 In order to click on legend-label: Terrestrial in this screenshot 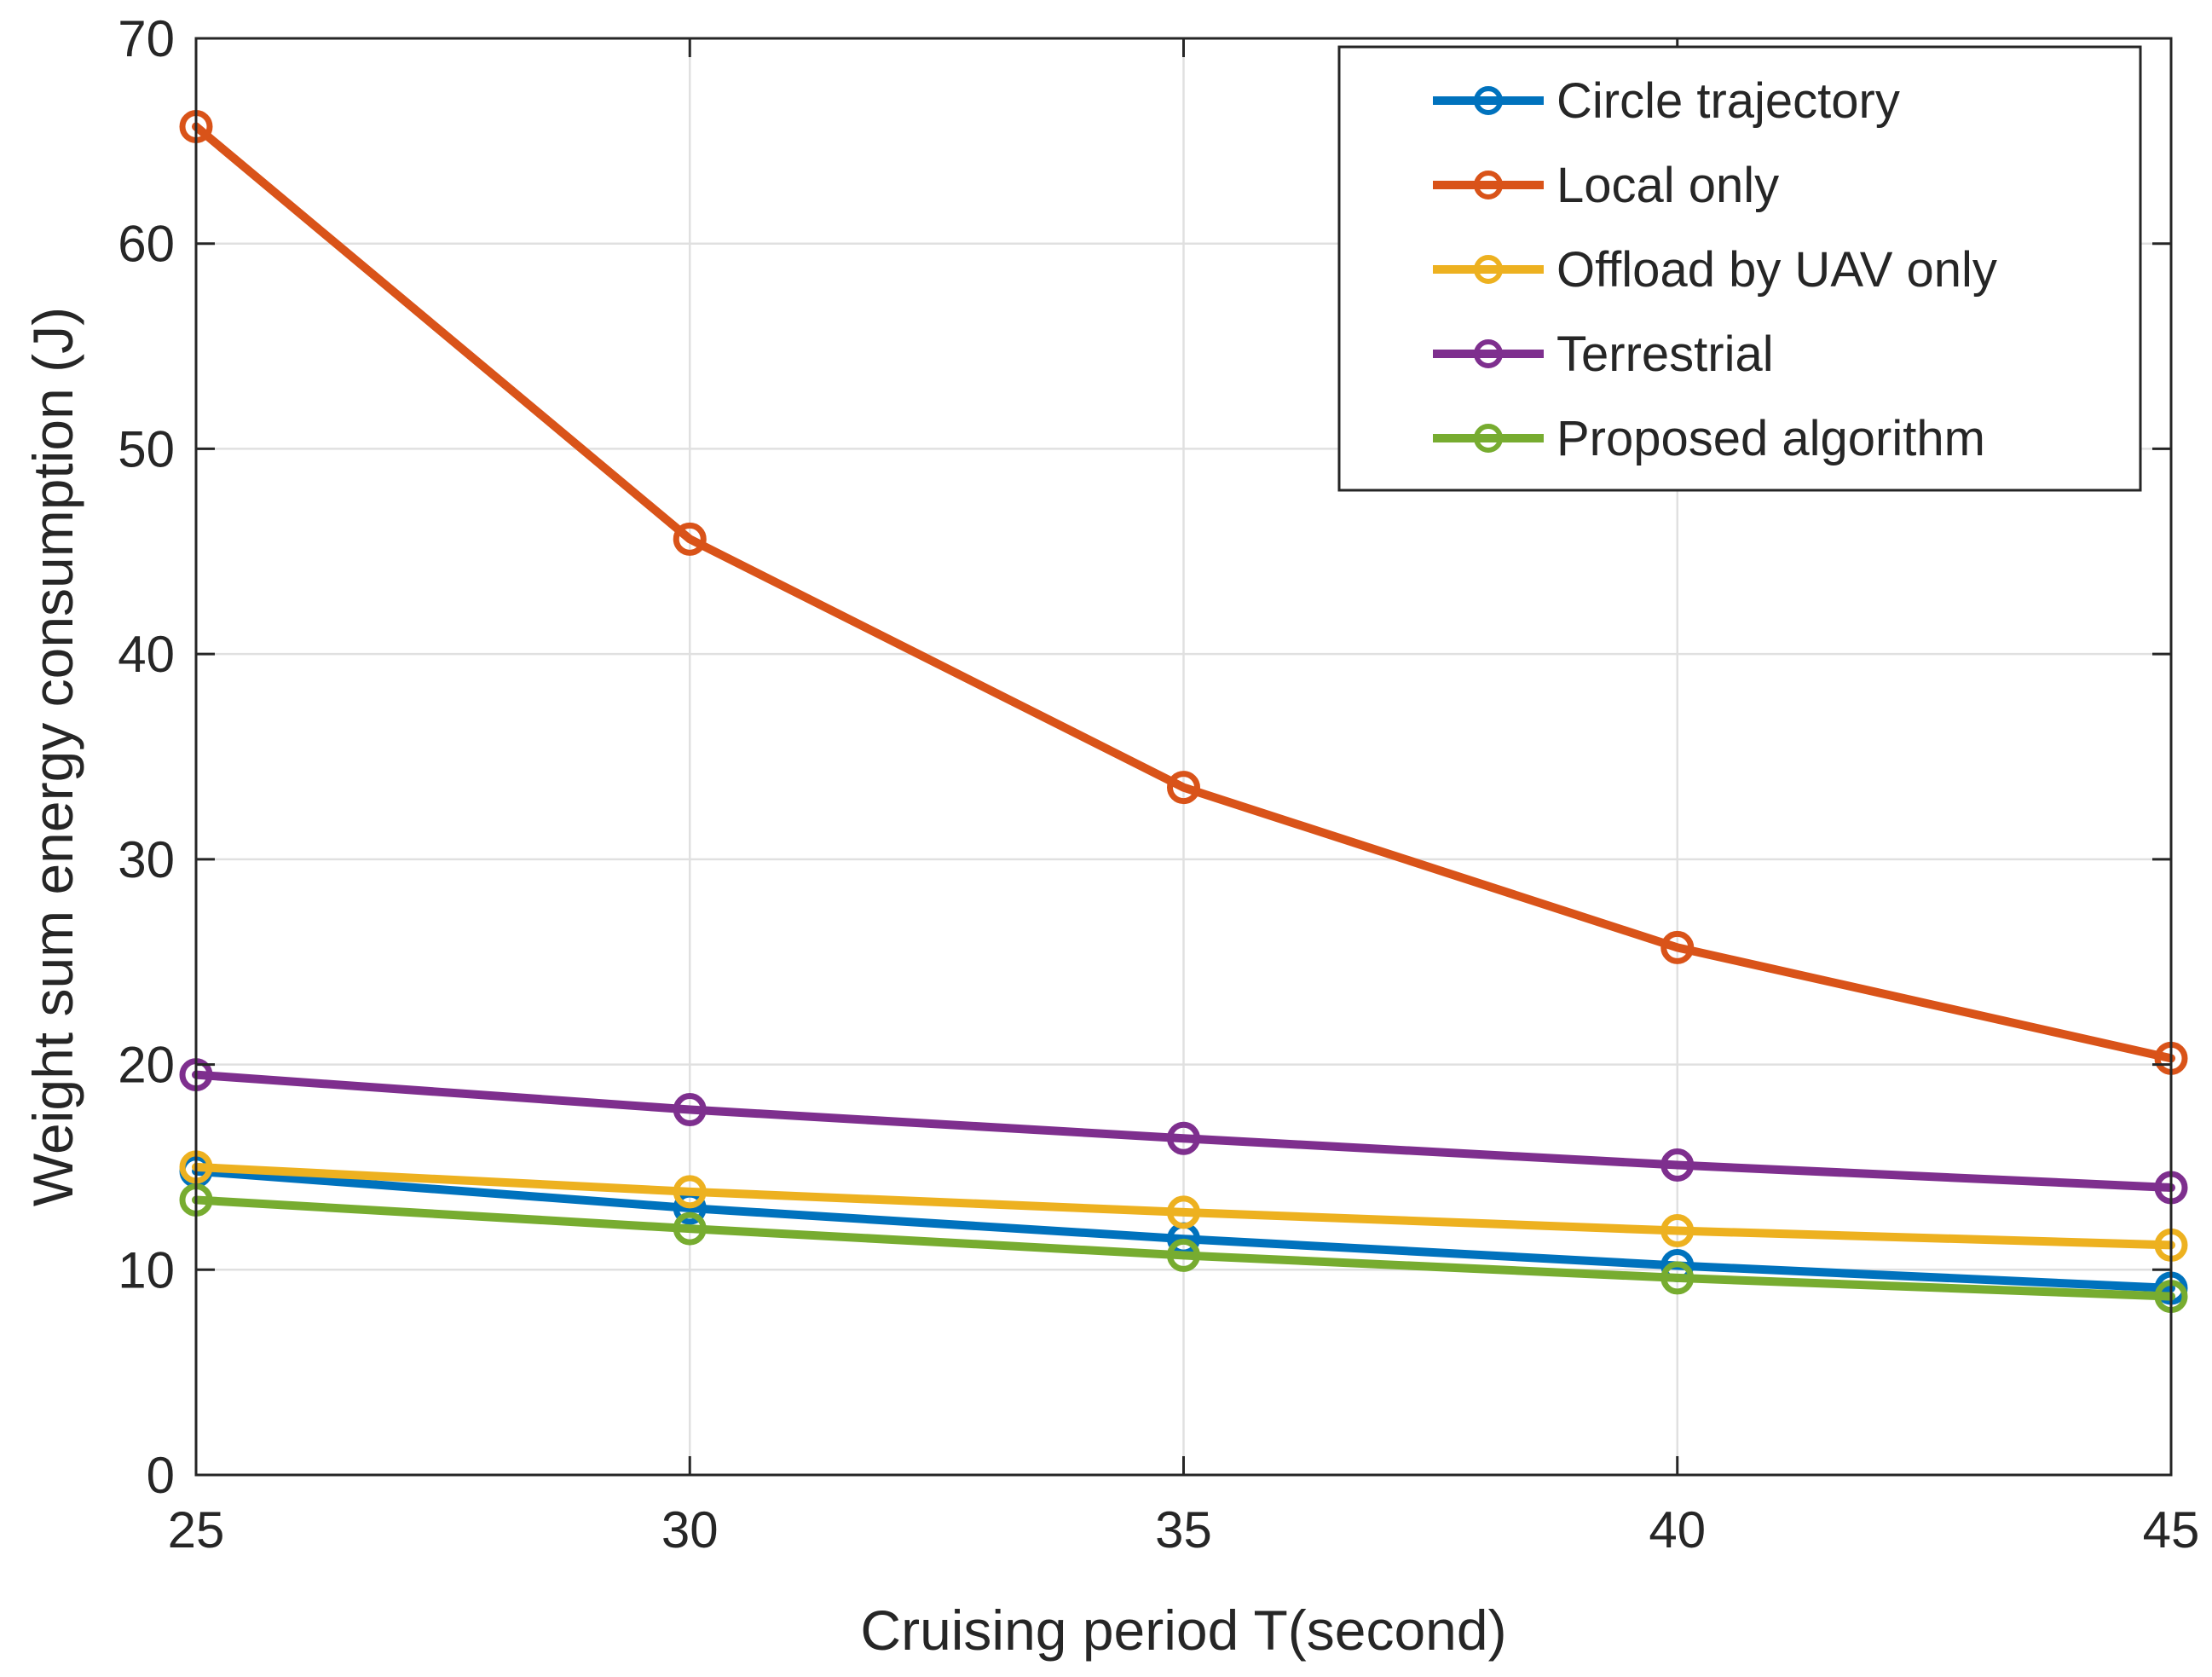, I will do `click(1665, 354)`.